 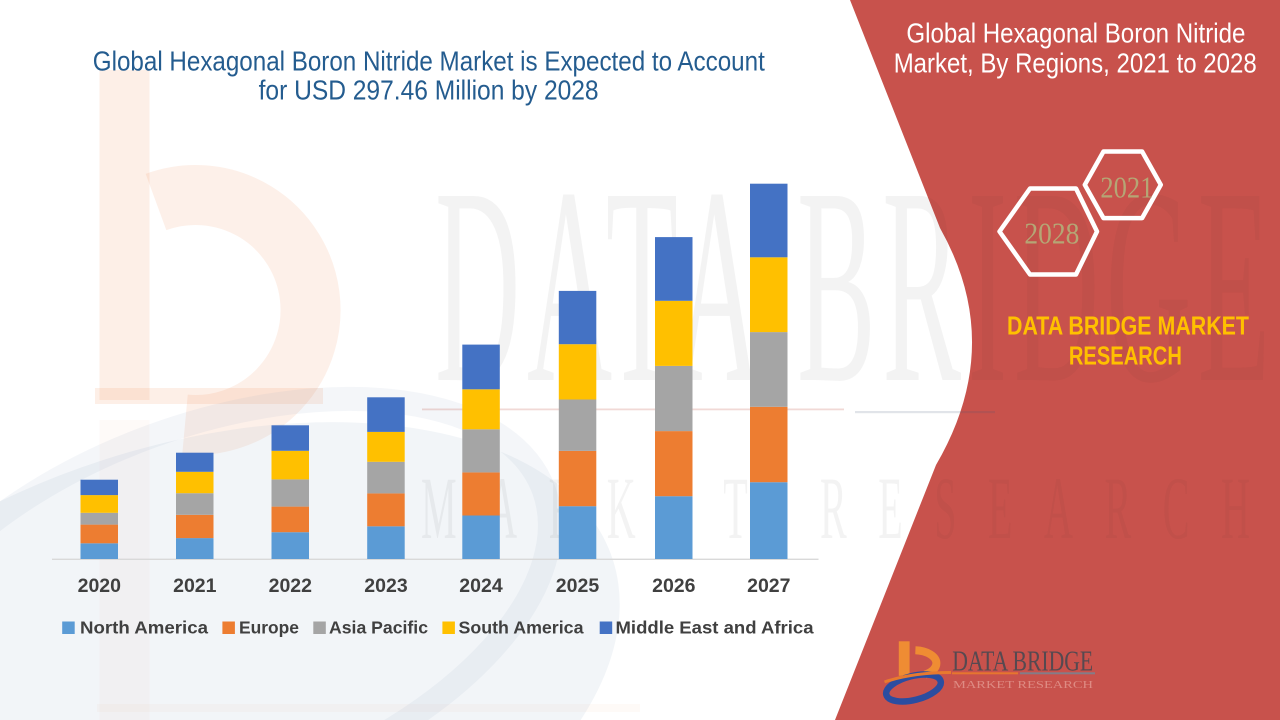 I want to click on svg-text: Middle East and Africa, so click(x=715, y=628).